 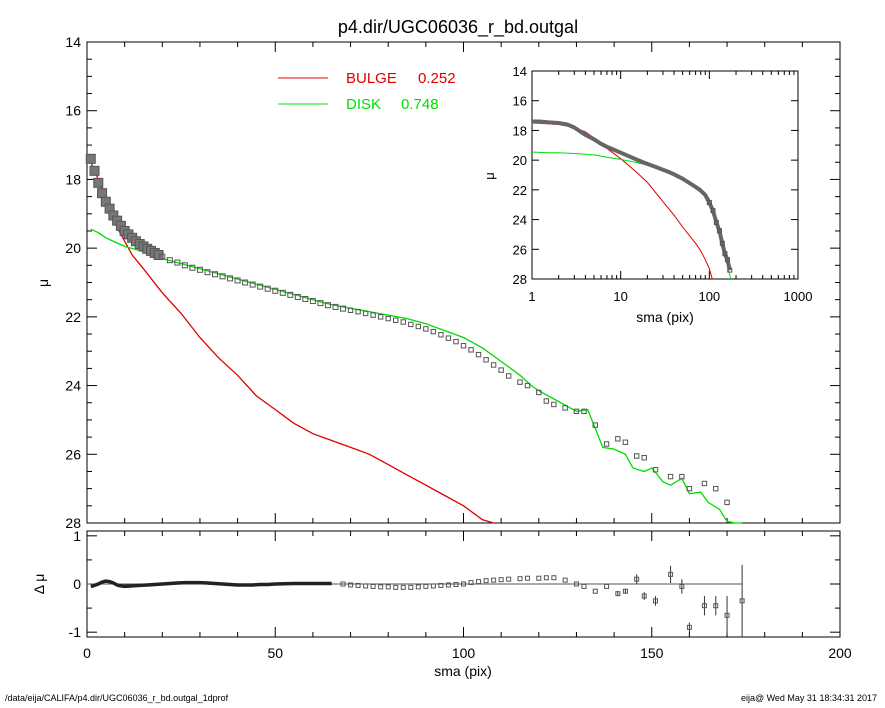 What do you see at coordinates (531, 296) in the screenshot?
I see `inset-x-tick-label: 1` at bounding box center [531, 296].